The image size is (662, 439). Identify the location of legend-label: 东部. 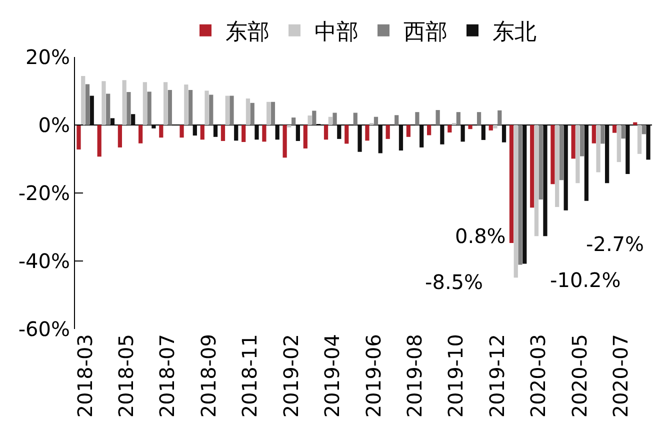
(248, 32).